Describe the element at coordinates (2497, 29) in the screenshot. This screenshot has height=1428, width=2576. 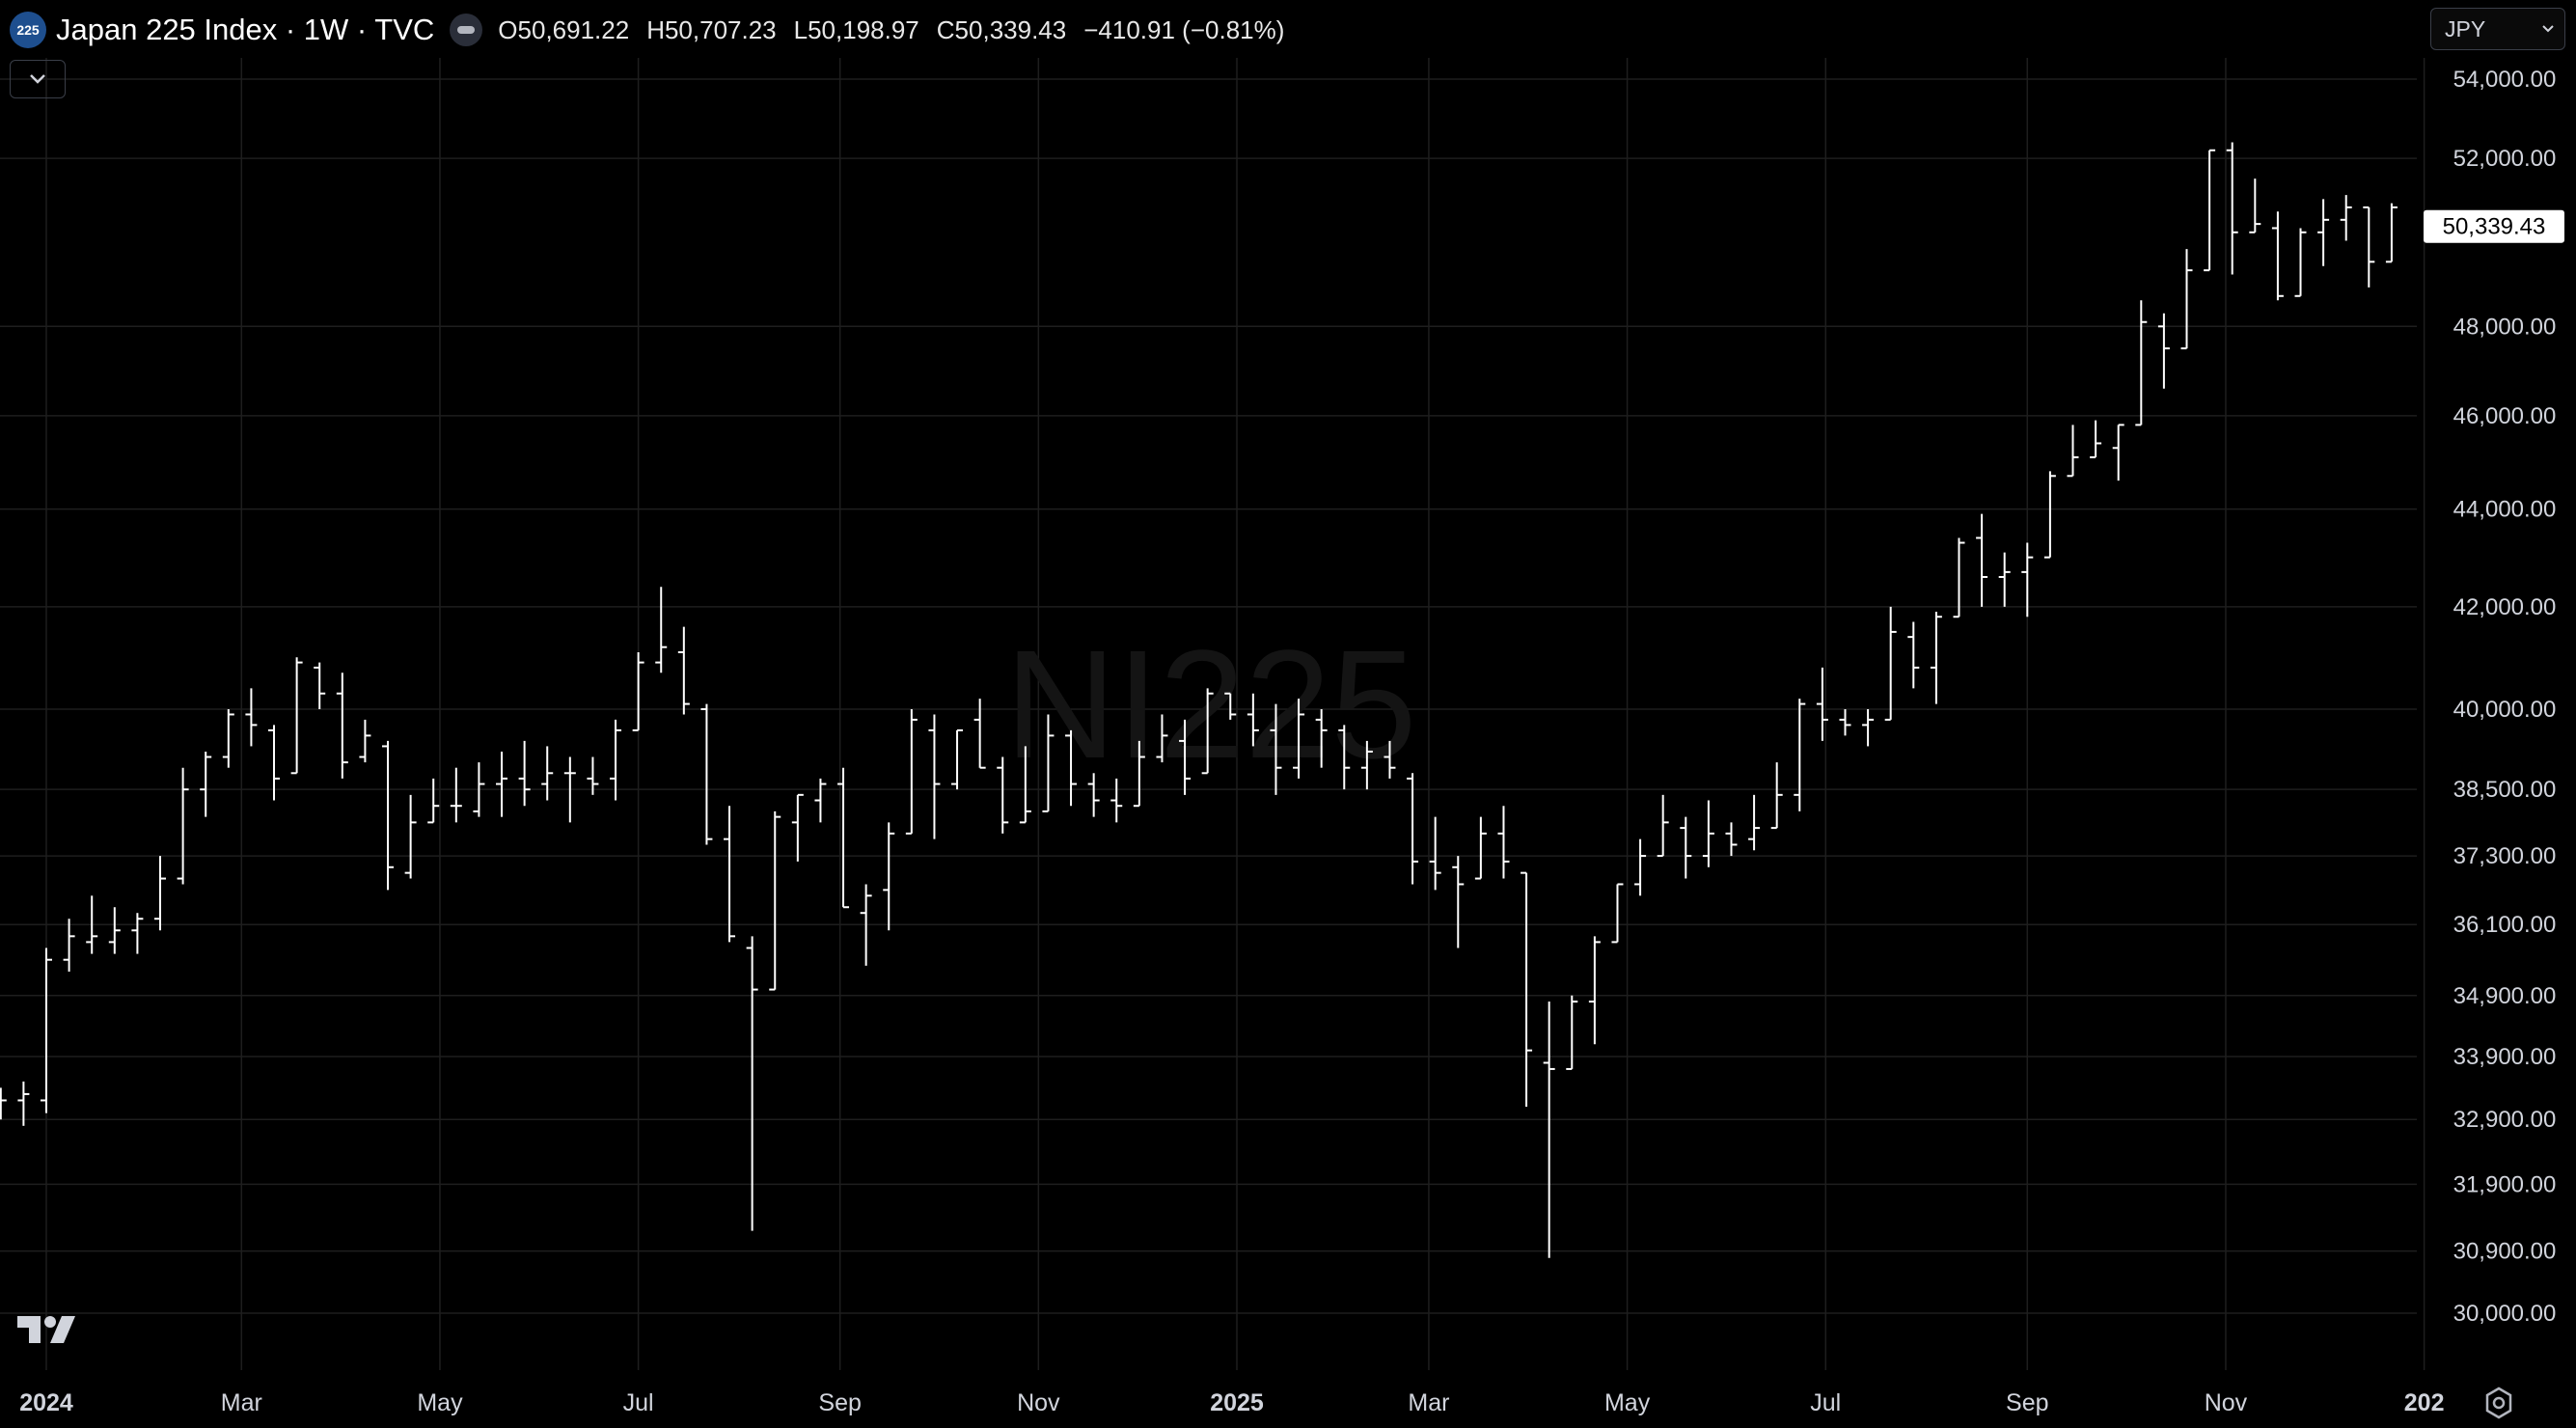
I see `currency-select: JPY` at that location.